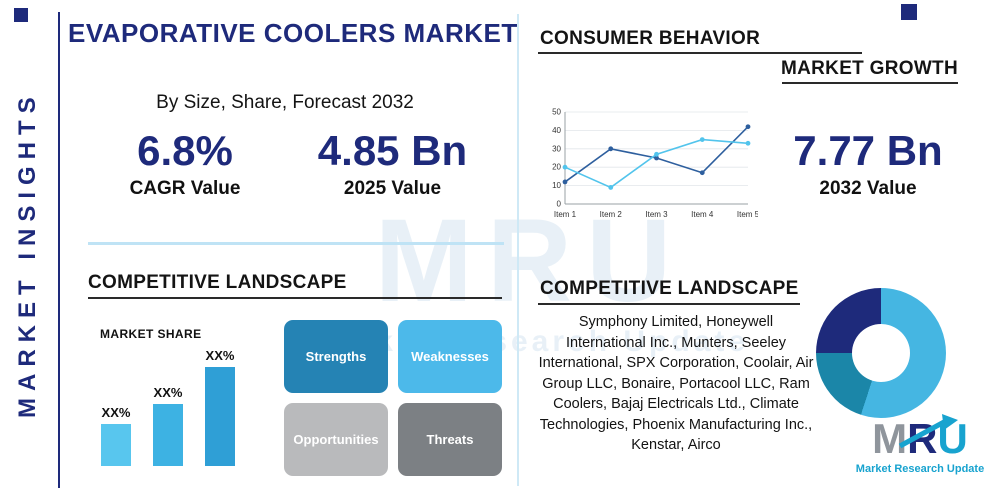  I want to click on y-tick-label: 20, so click(556, 167).